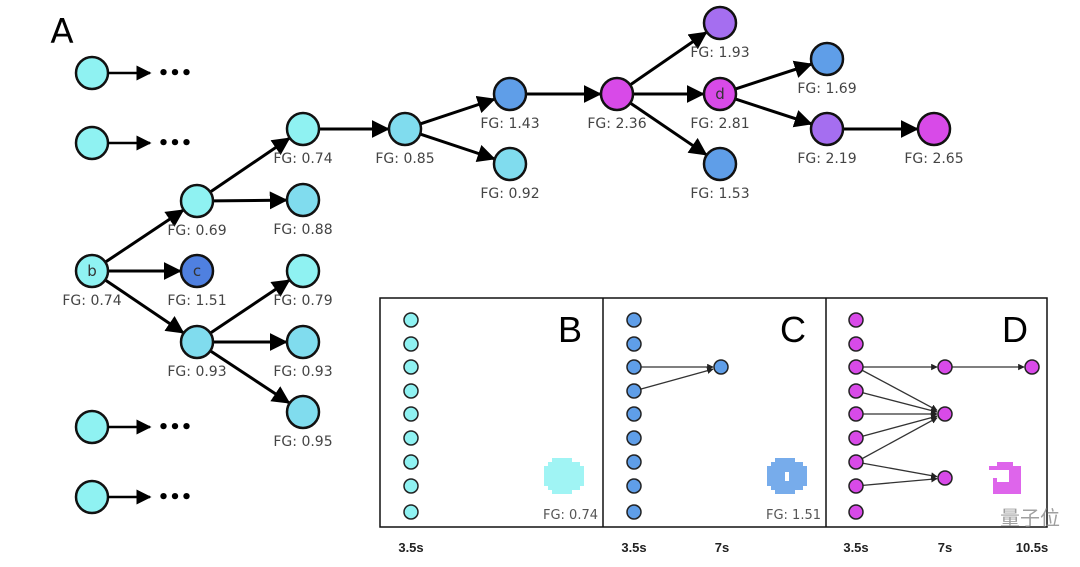 This screenshot has height=567, width=1080. I want to click on node-fg-label: FG: 0.92, so click(509, 194).